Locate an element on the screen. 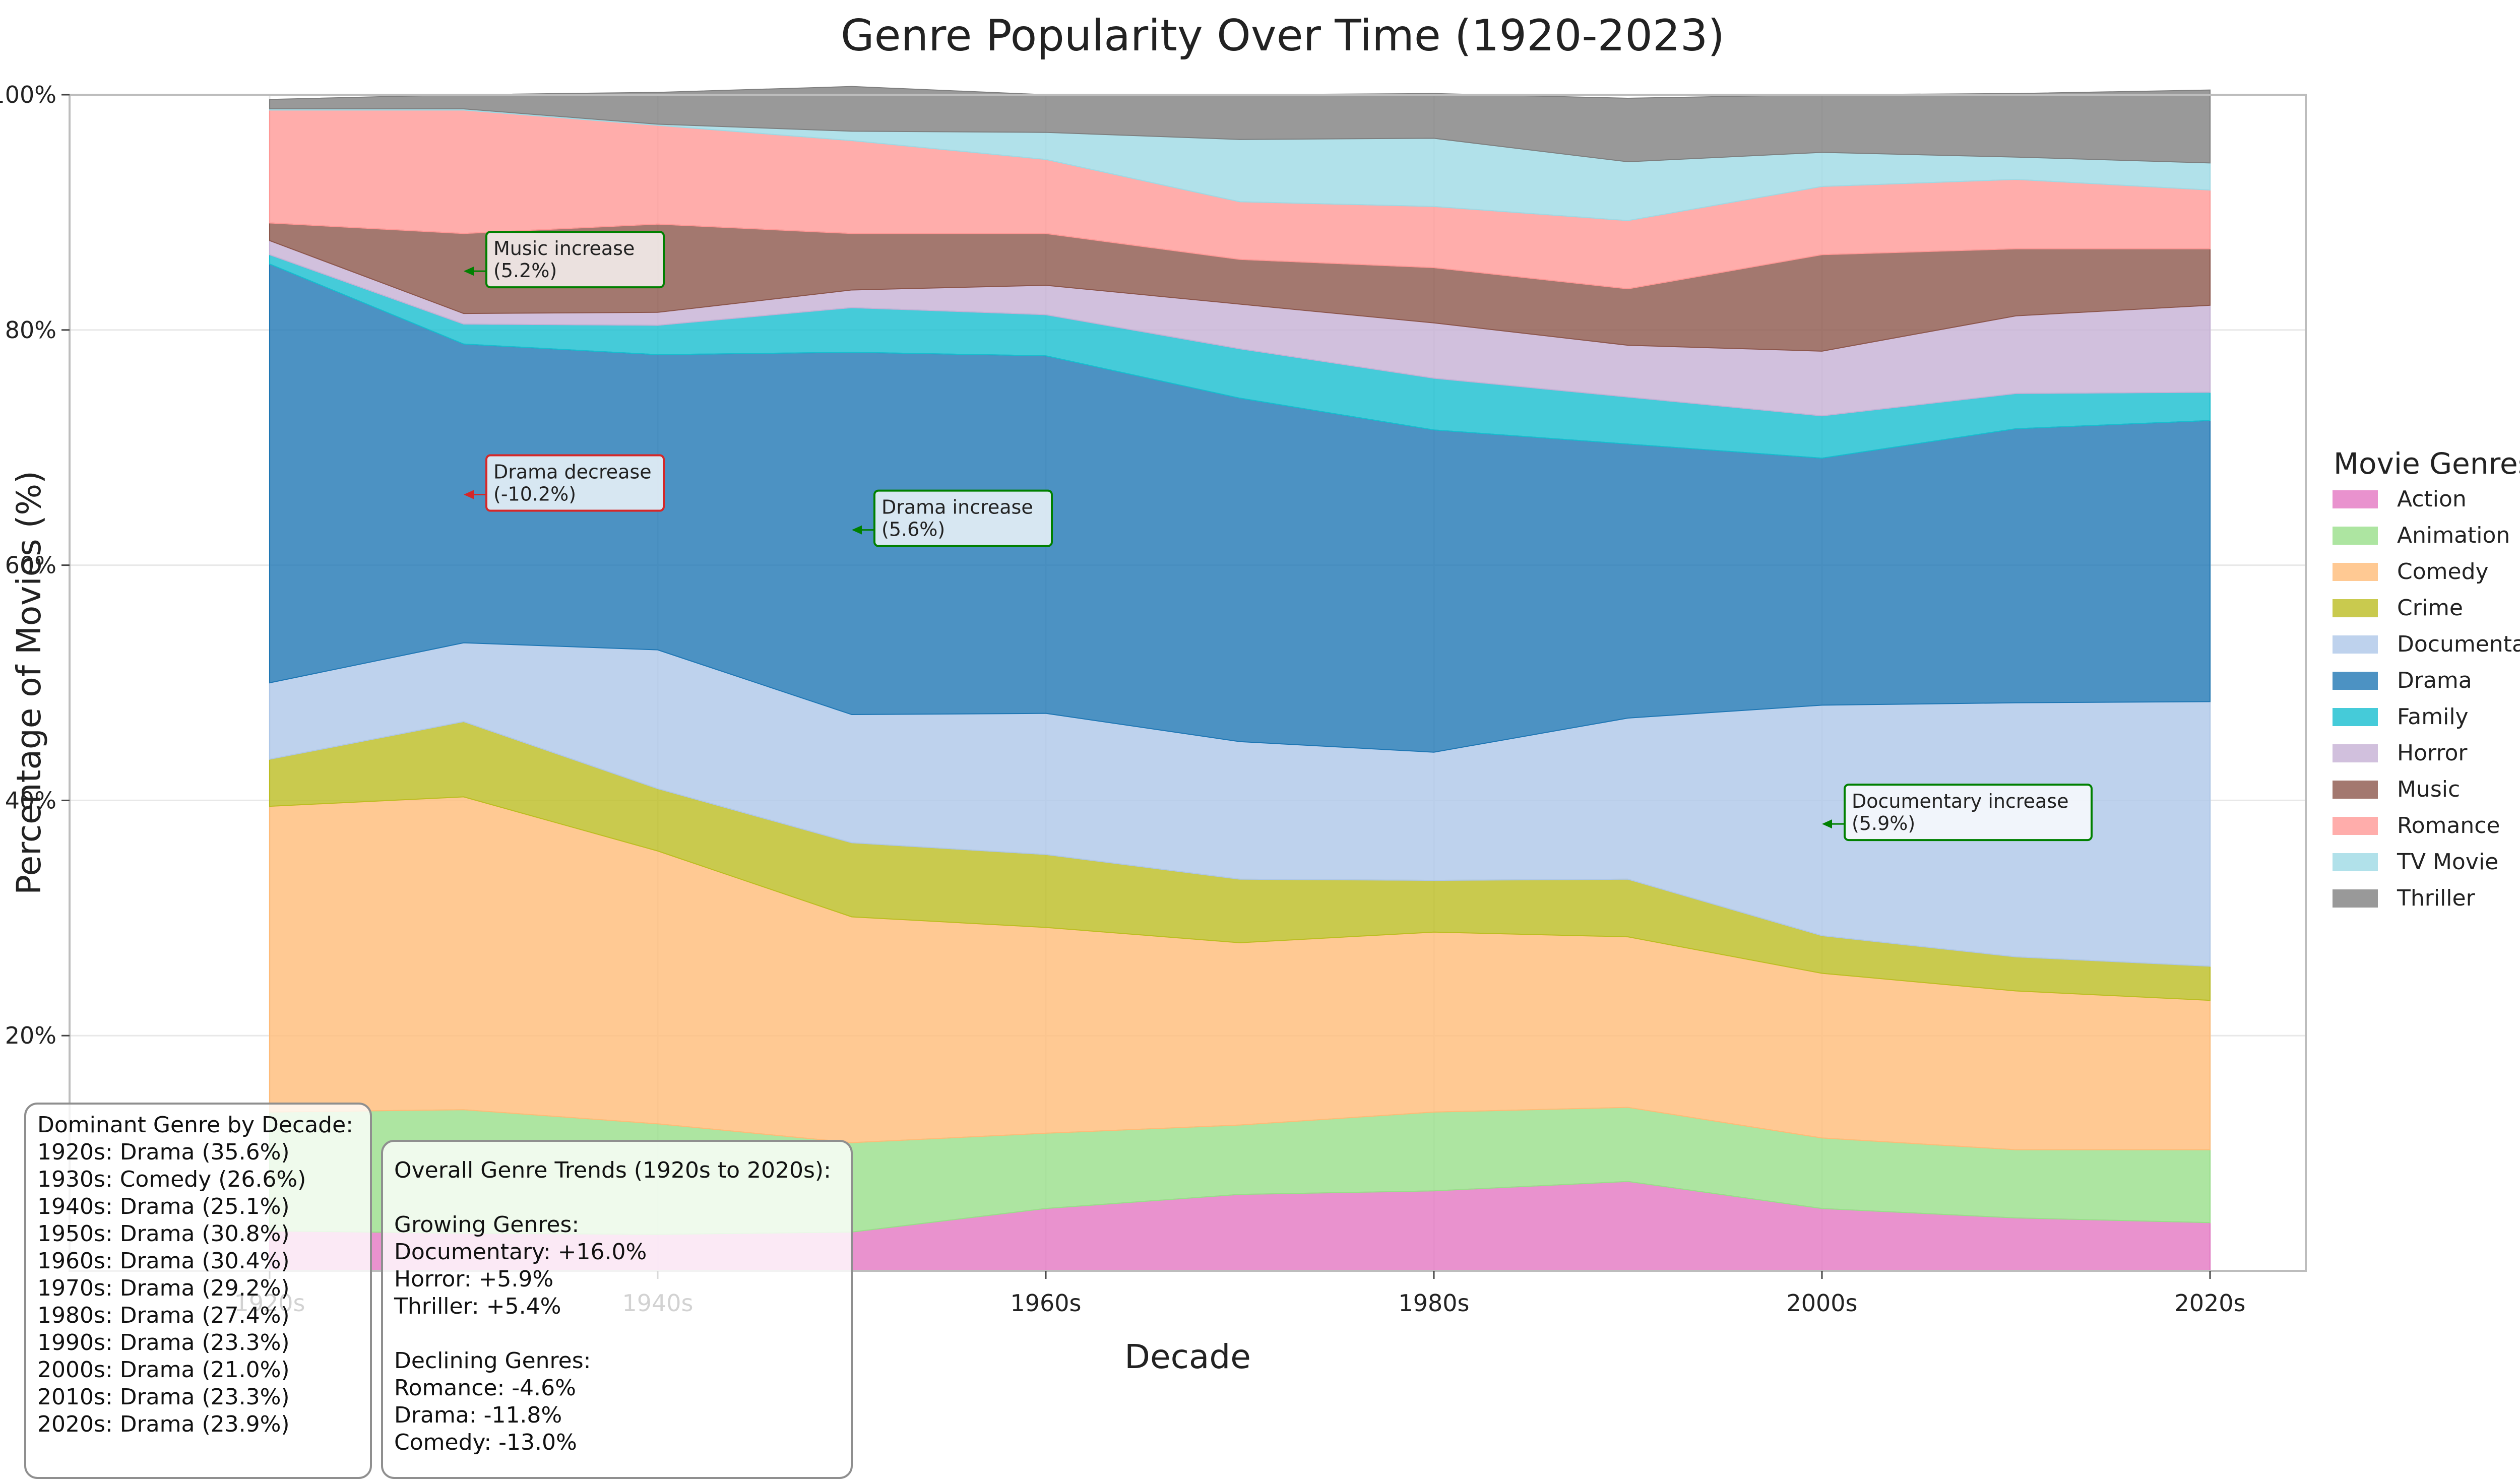 This screenshot has height=1484, width=2520. genre-trend-line: Comedy: -13.0% is located at coordinates (485, 1443).